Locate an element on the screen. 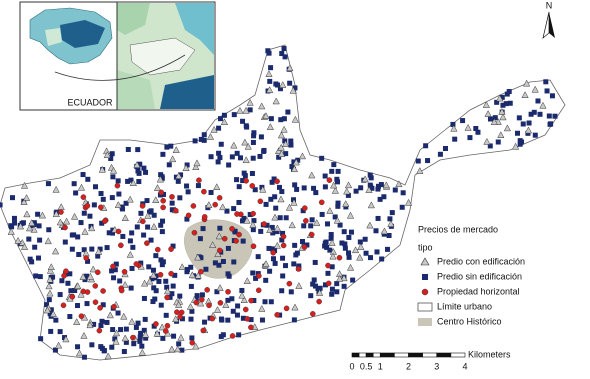 This screenshot has width=590, height=379. legend-symbol is located at coordinates (425, 322).